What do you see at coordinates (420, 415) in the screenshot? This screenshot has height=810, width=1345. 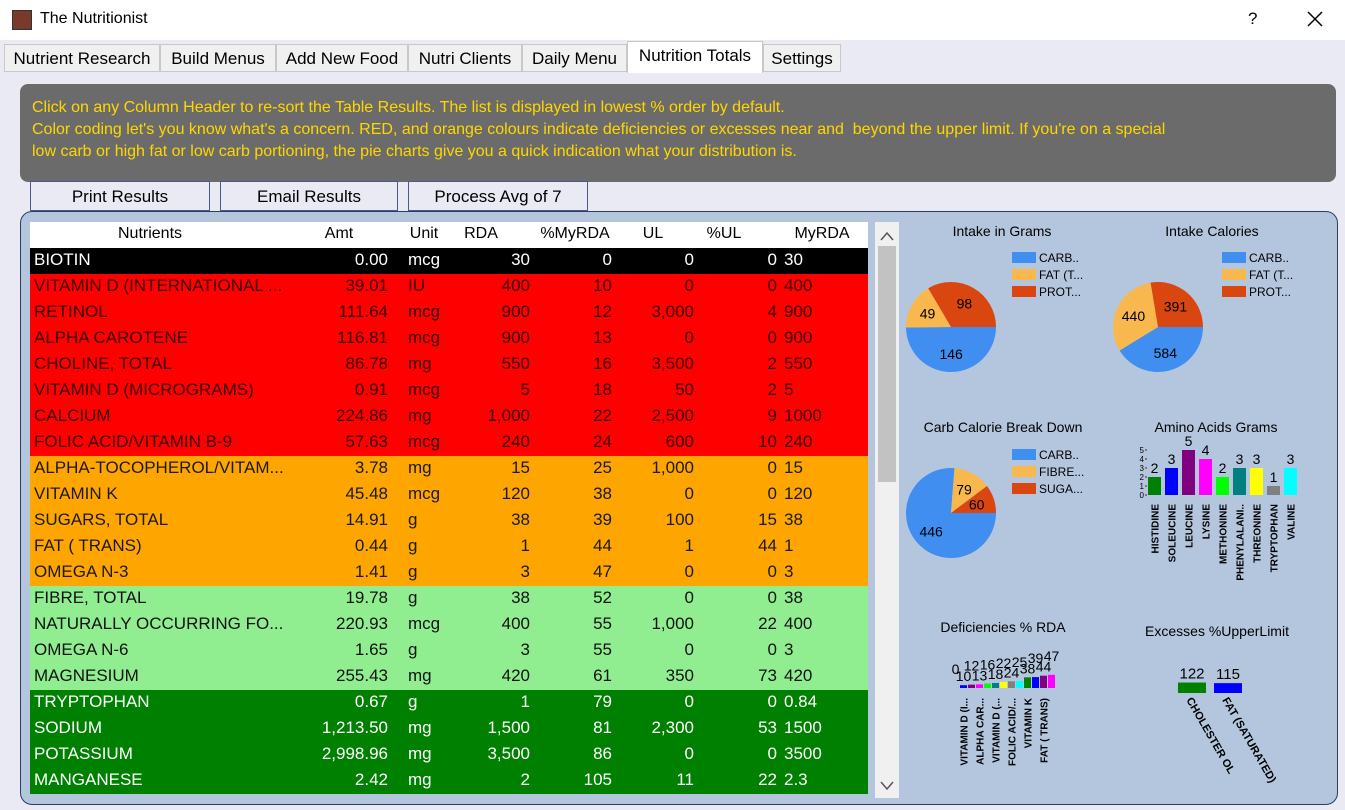 I see `table-cell: mg` at bounding box center [420, 415].